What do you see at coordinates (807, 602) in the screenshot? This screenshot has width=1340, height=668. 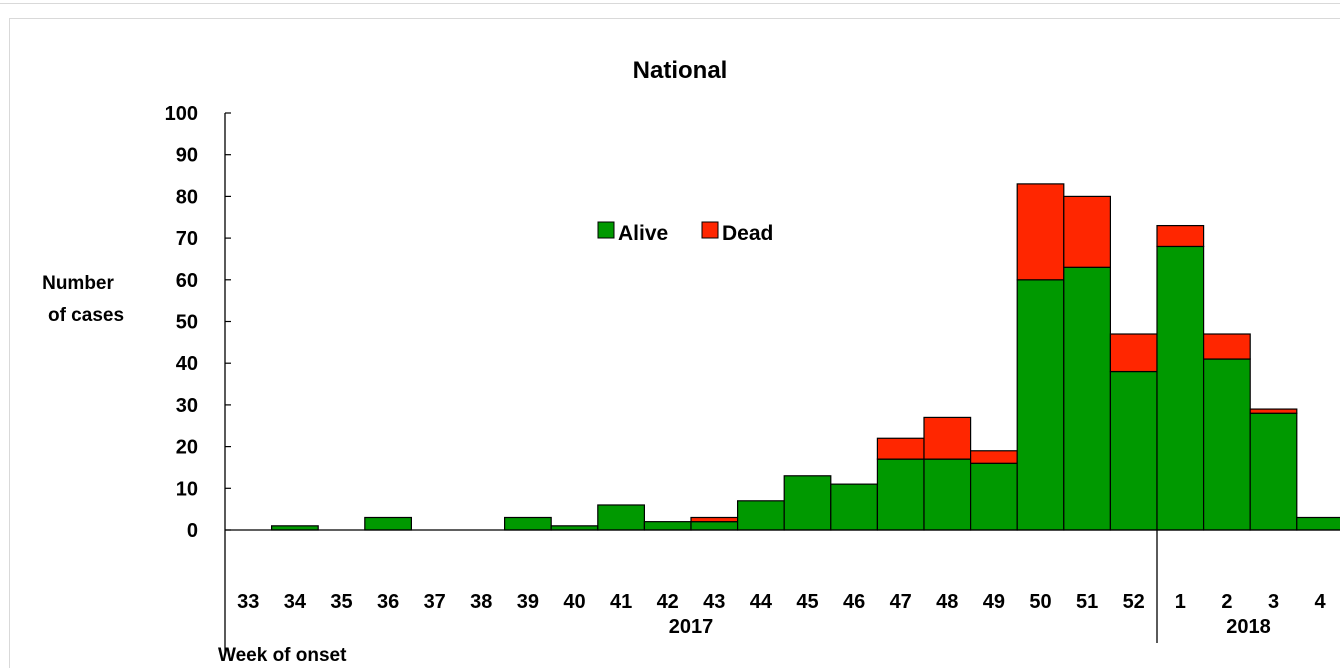 I see `x-tick-label: 45` at bounding box center [807, 602].